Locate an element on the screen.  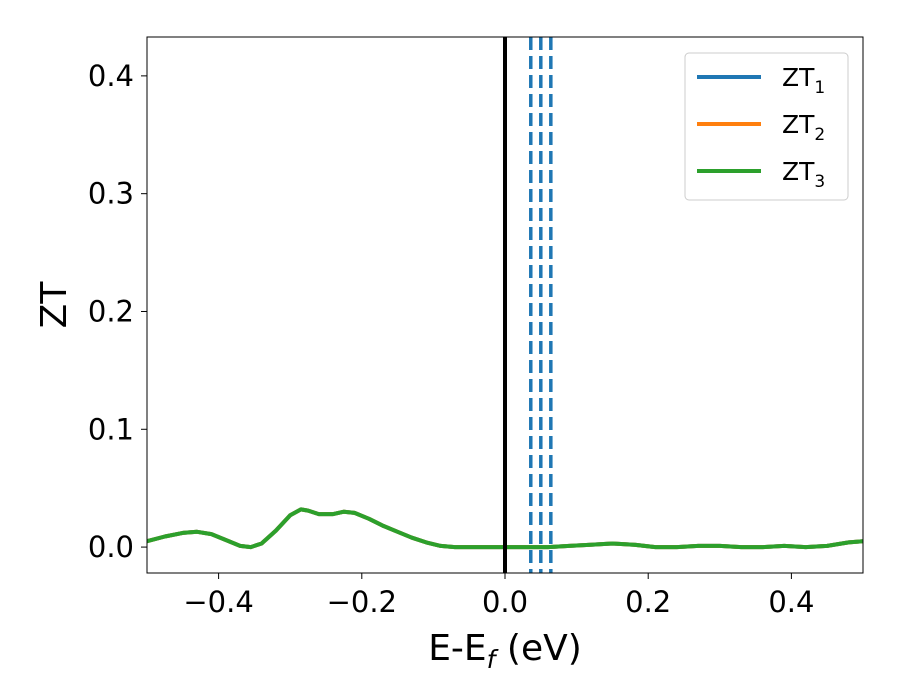
legend-label-1: ZT1 is located at coordinates (803, 80).